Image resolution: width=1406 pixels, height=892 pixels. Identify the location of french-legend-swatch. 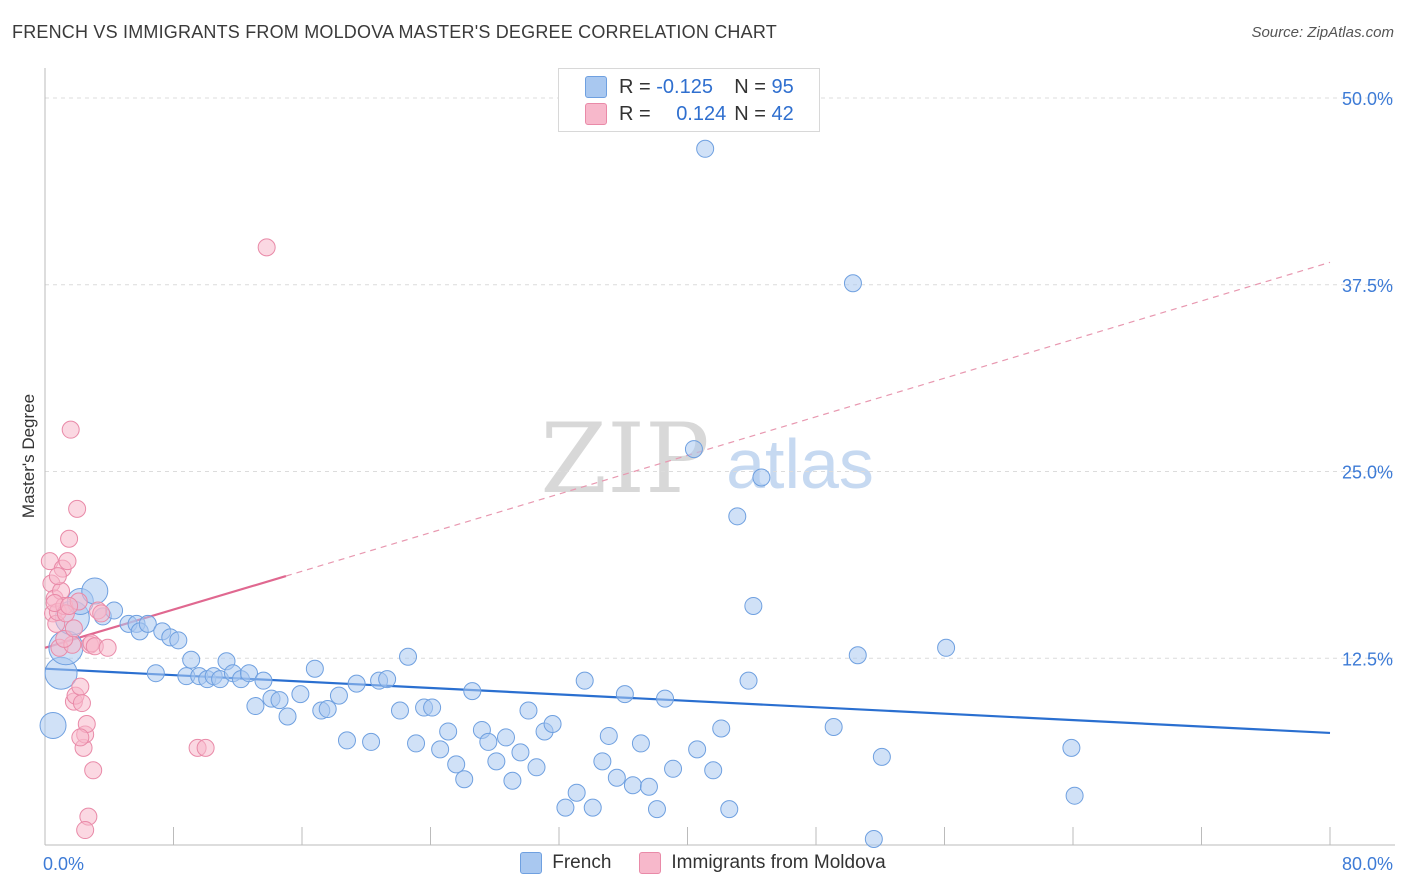
(531, 863).